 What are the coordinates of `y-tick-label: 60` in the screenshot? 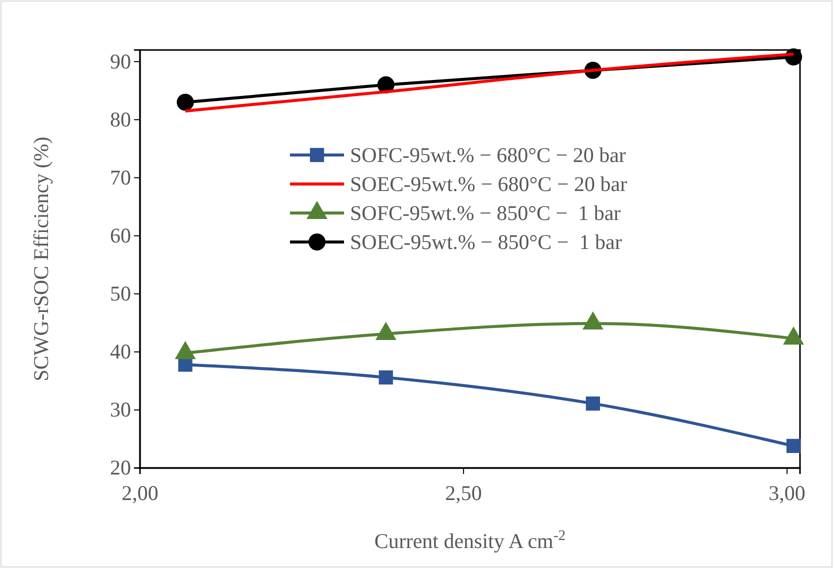 It's located at (120, 236).